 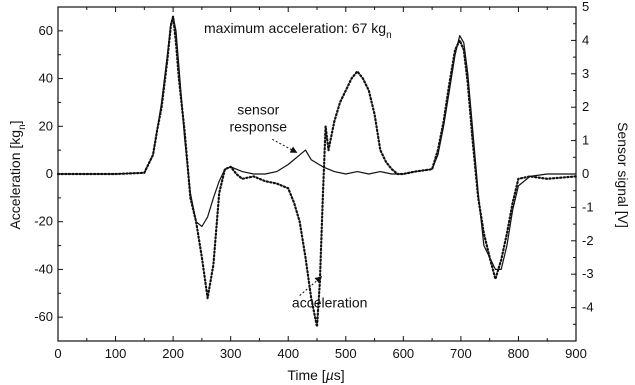 I want to click on annotation-line: sensor, so click(x=258, y=109).